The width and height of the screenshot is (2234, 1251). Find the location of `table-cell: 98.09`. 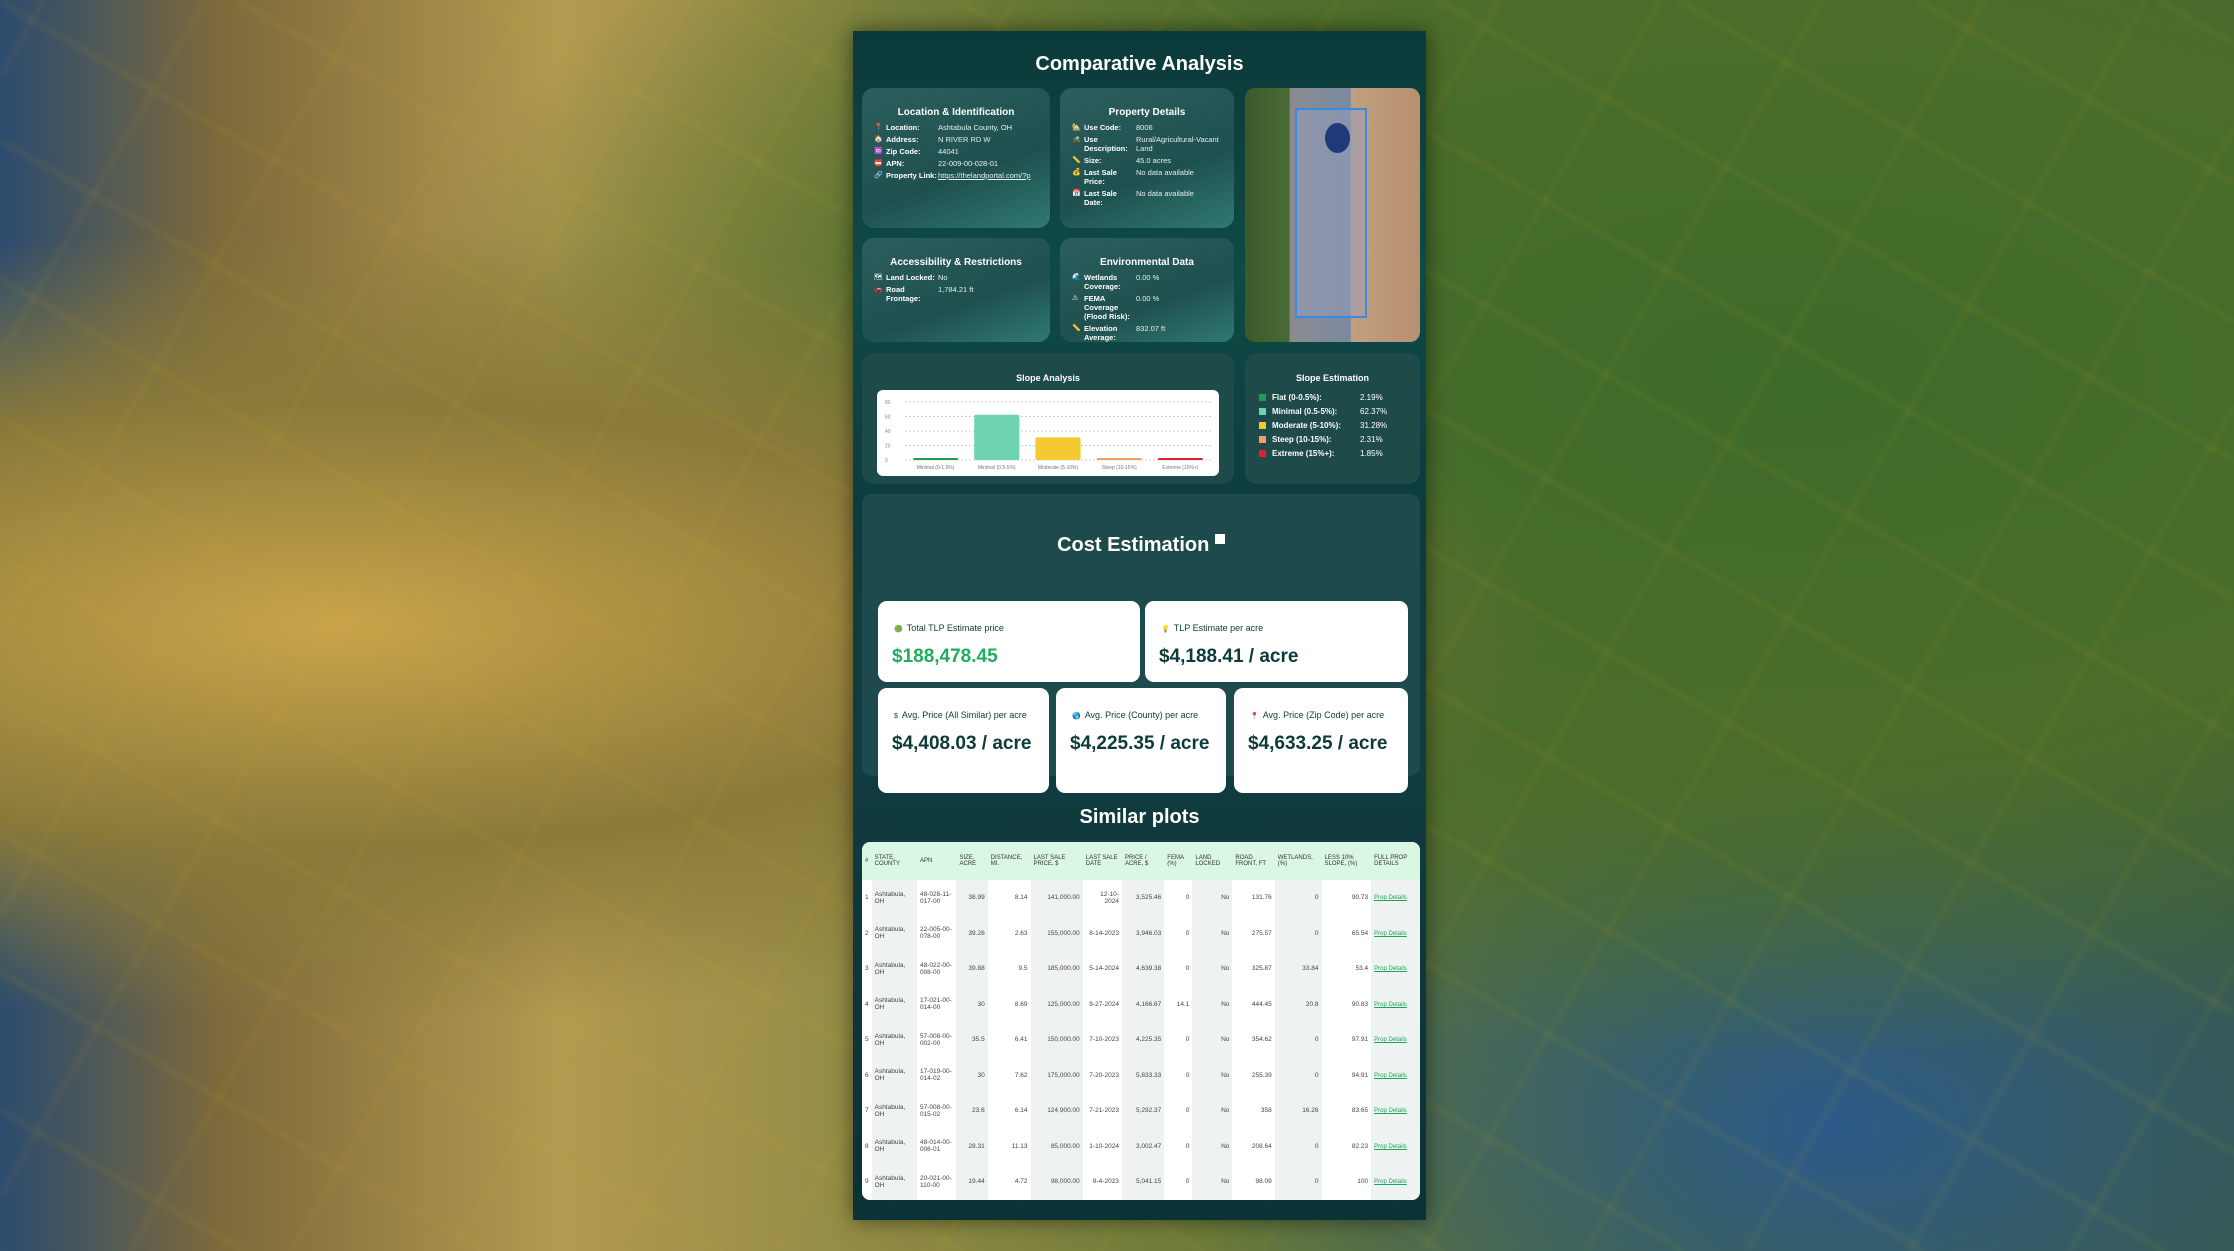

table-cell: 98.09 is located at coordinates (1253, 1182).